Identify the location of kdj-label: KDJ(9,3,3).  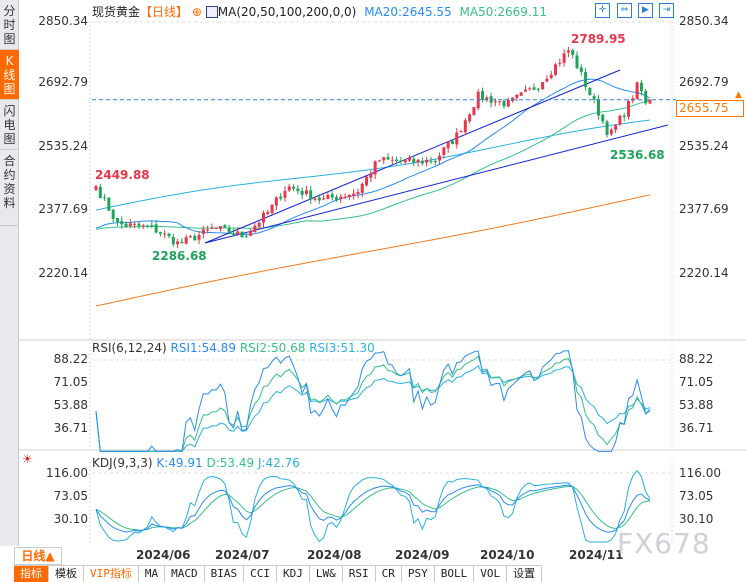
(122, 463).